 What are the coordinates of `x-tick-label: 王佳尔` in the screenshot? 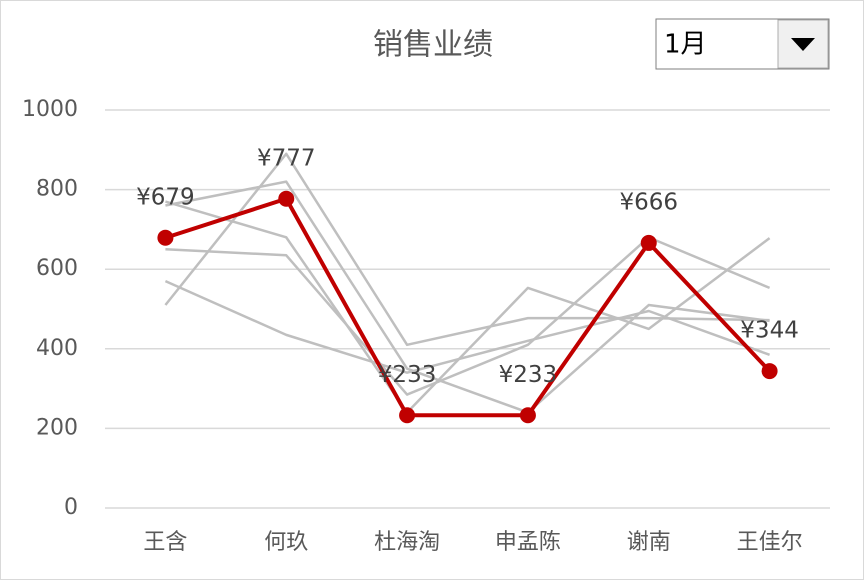 It's located at (770, 542).